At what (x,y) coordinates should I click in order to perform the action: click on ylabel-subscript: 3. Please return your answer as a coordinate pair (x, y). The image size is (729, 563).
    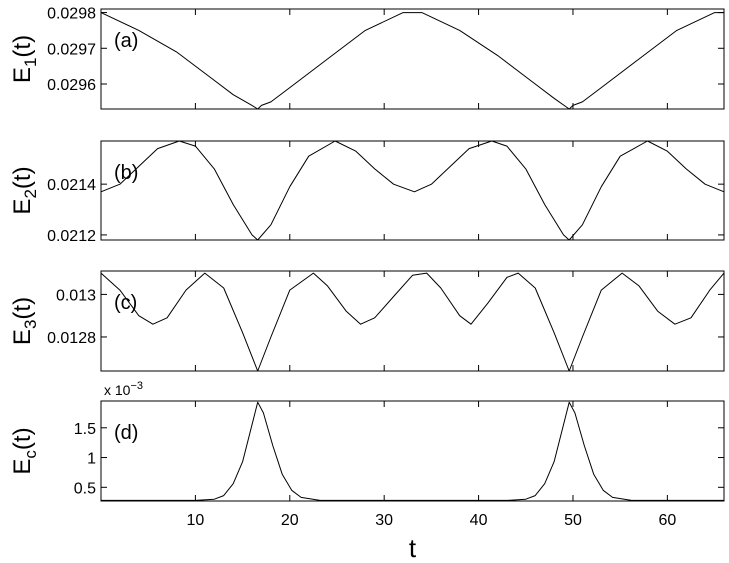
    Looking at the image, I should click on (30, 324).